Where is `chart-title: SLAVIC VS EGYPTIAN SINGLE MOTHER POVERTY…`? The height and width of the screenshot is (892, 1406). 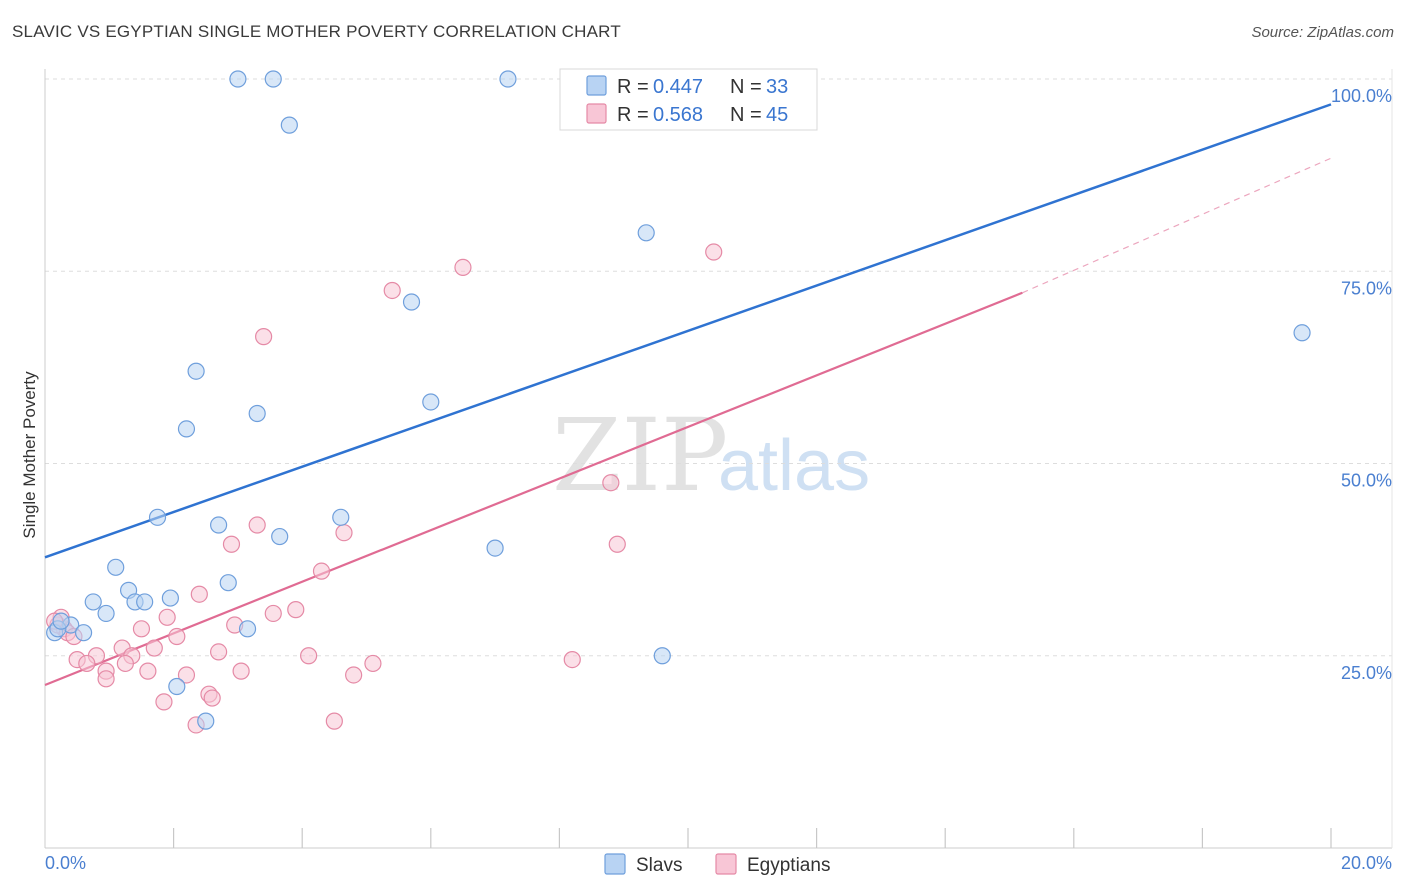
chart-title: SLAVIC VS EGYPTIAN SINGLE MOTHER POVERTY… is located at coordinates (316, 31).